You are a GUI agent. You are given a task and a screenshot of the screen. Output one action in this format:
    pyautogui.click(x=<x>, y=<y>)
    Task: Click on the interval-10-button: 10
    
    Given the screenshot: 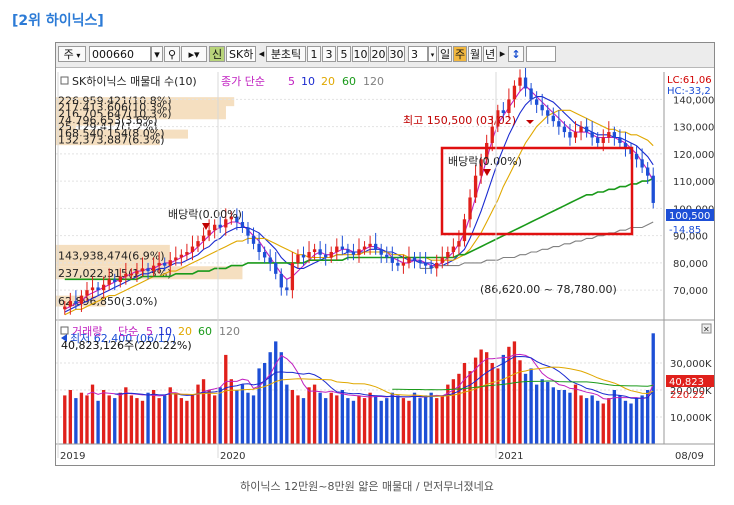 What is the action you would take?
    pyautogui.click(x=360, y=54)
    